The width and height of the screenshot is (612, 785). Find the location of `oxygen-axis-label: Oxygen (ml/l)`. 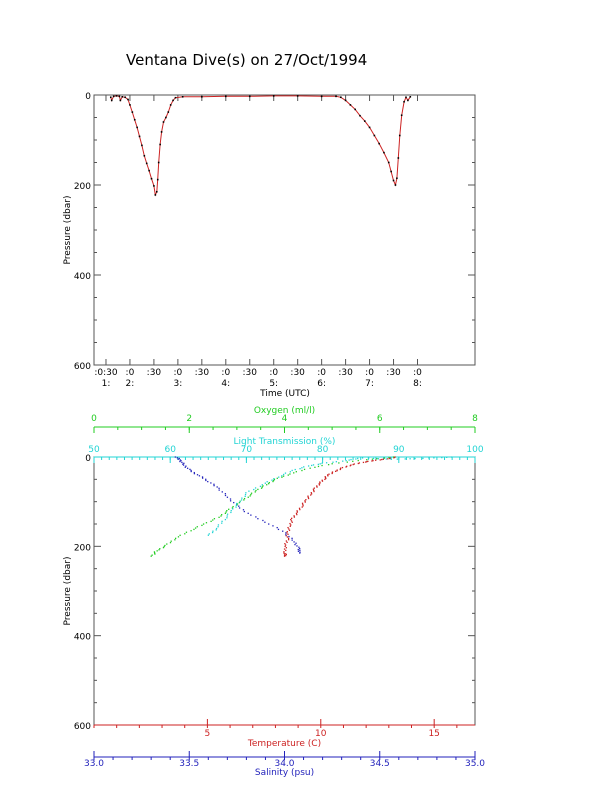

oxygen-axis-label: Oxygen (ml/l) is located at coordinates (284, 411).